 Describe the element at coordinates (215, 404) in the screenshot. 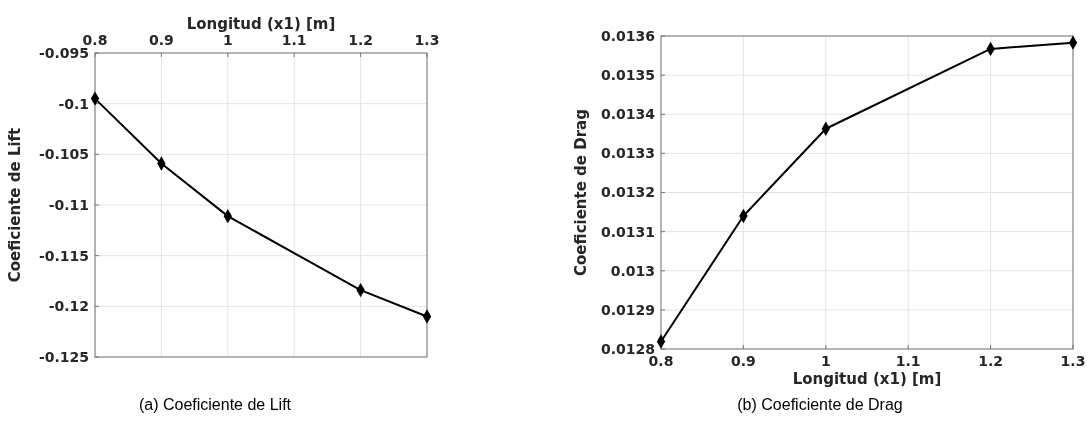

I see `text: (a) Coeficiente de Lift` at that location.